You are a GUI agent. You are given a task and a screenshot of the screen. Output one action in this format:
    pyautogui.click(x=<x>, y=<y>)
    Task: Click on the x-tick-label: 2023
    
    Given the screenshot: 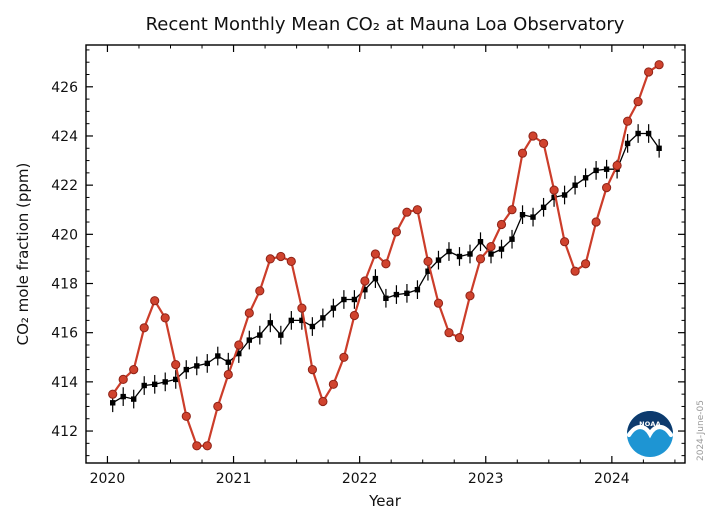 What is the action you would take?
    pyautogui.click(x=486, y=479)
    